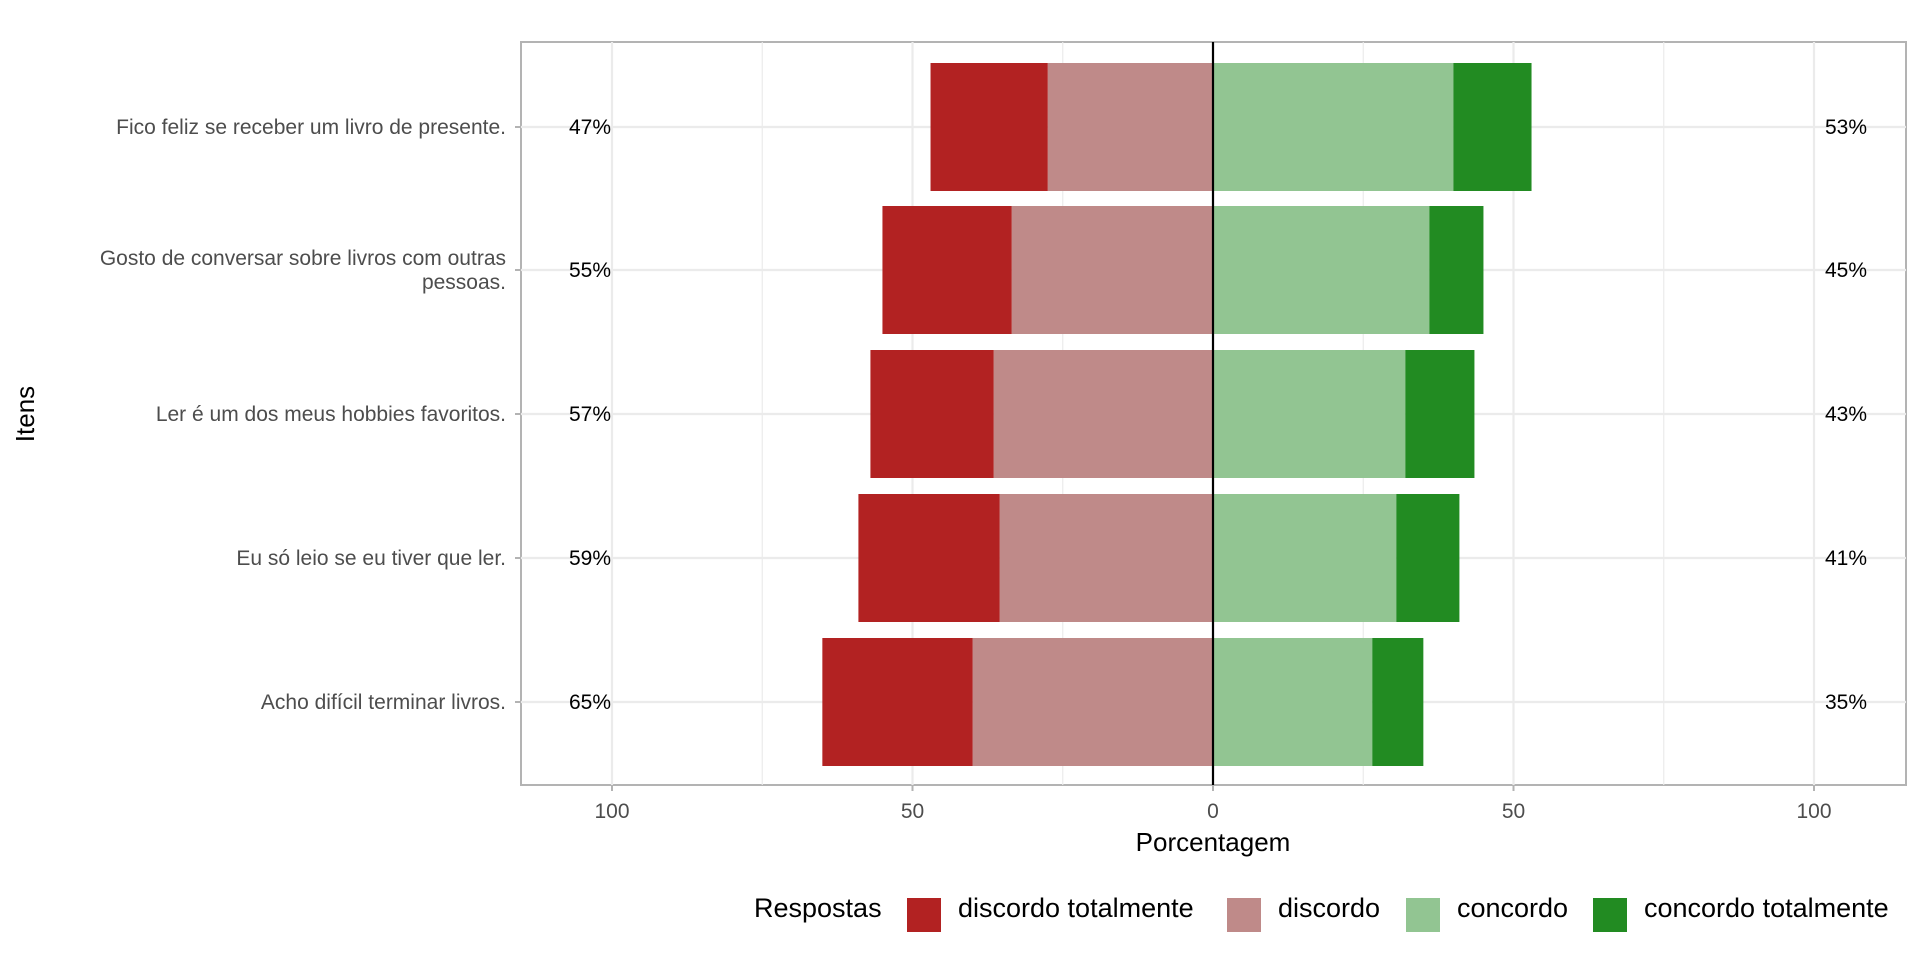  What do you see at coordinates (1213, 811) in the screenshot?
I see `x-tick-label: 0` at bounding box center [1213, 811].